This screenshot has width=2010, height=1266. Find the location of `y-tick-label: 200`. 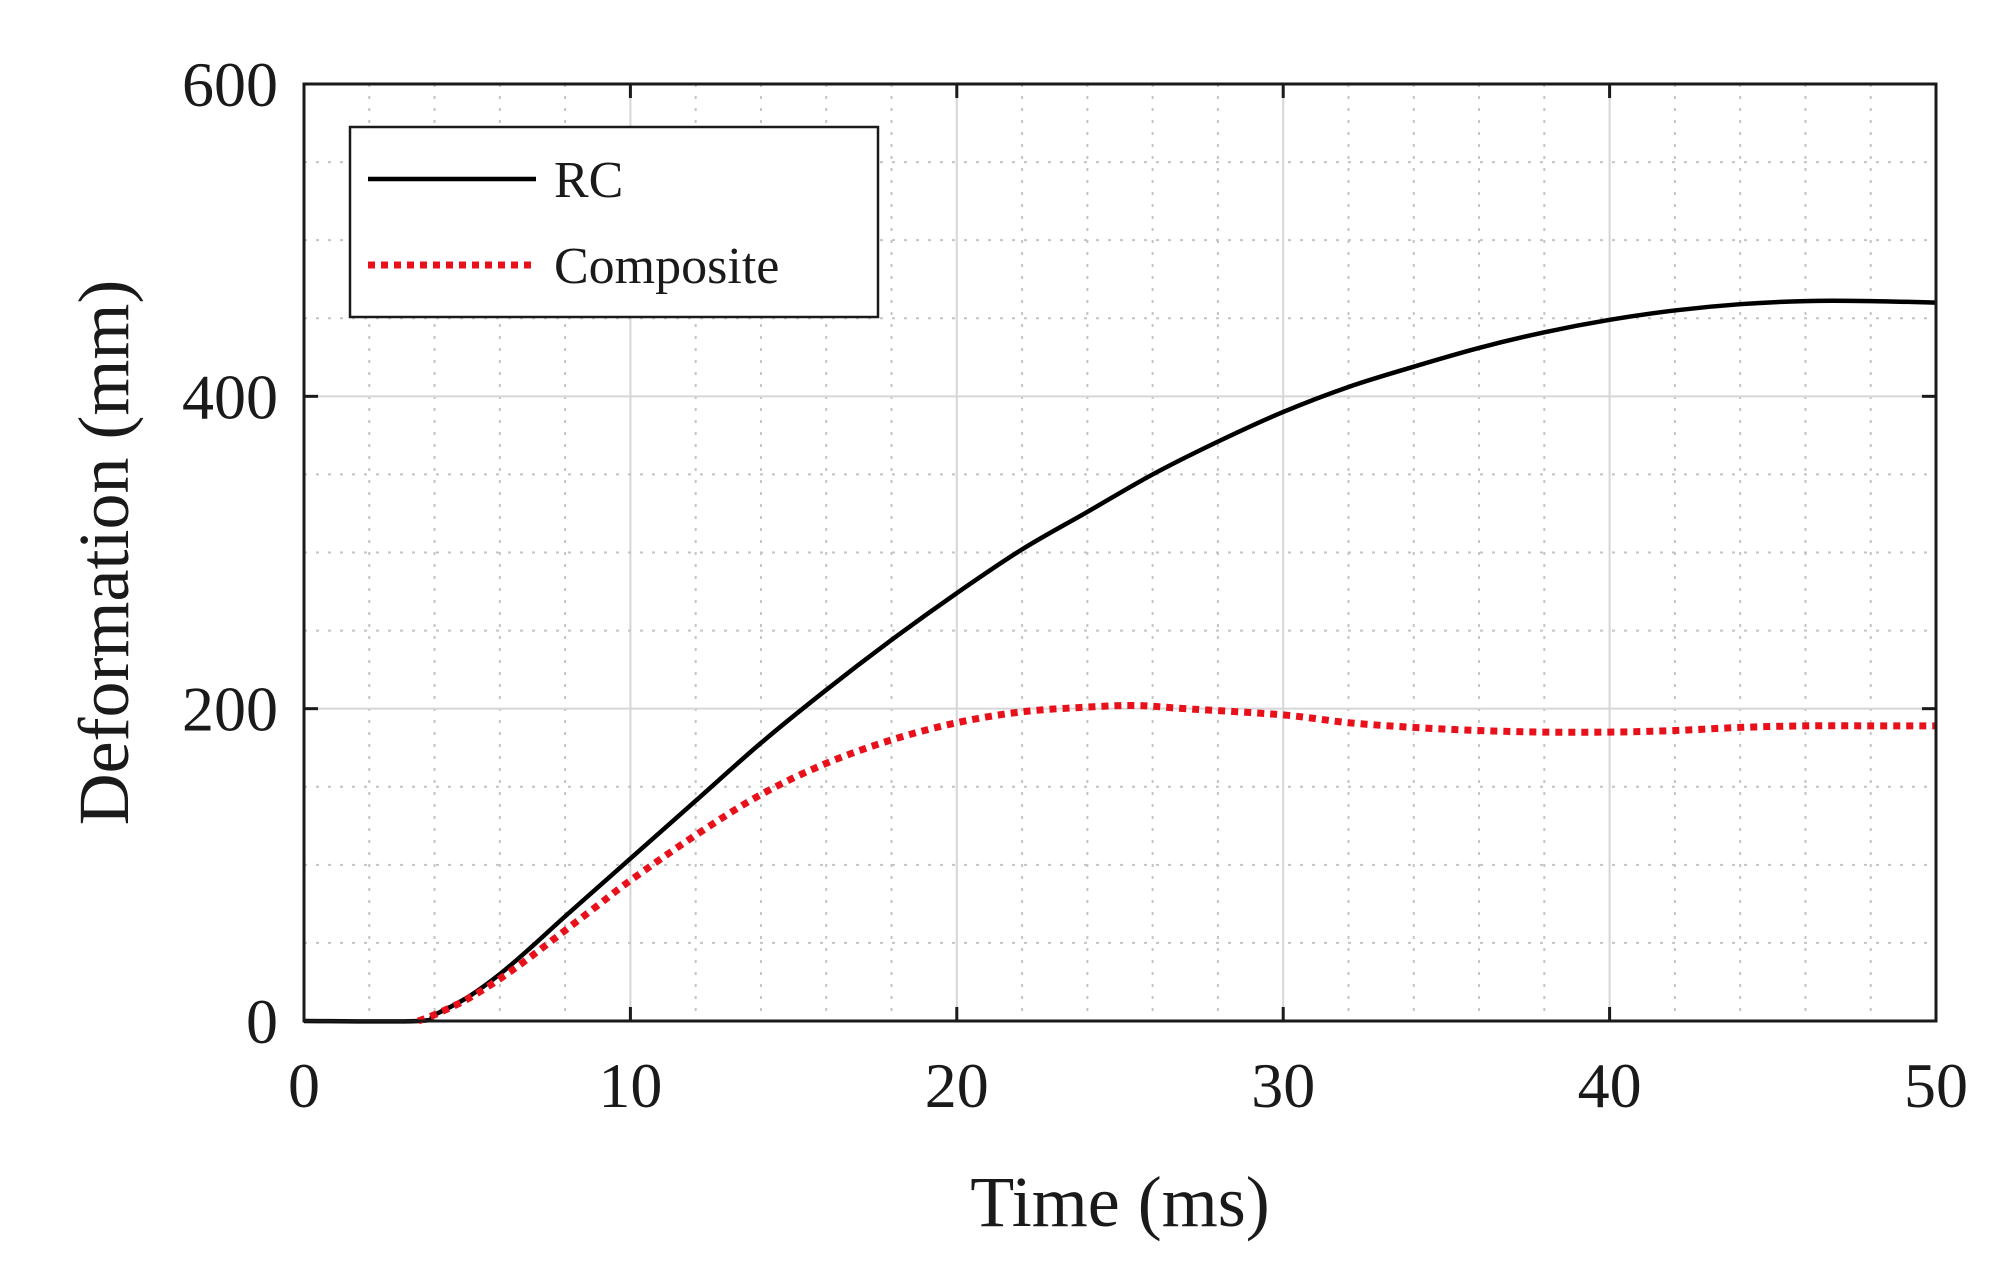

y-tick-label: 200 is located at coordinates (230, 709).